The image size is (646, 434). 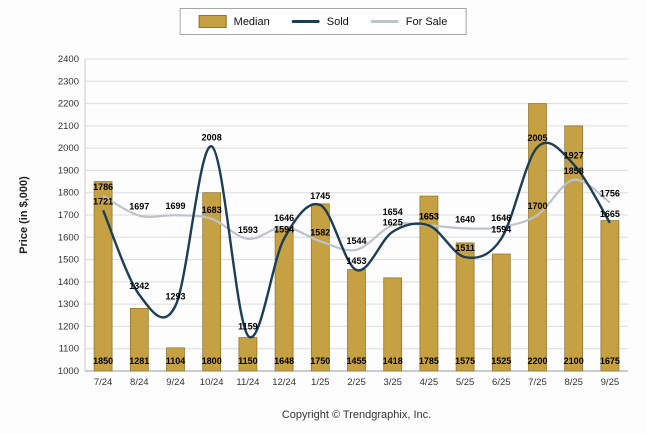 I want to click on sold-value-label: 1511, so click(x=465, y=248).